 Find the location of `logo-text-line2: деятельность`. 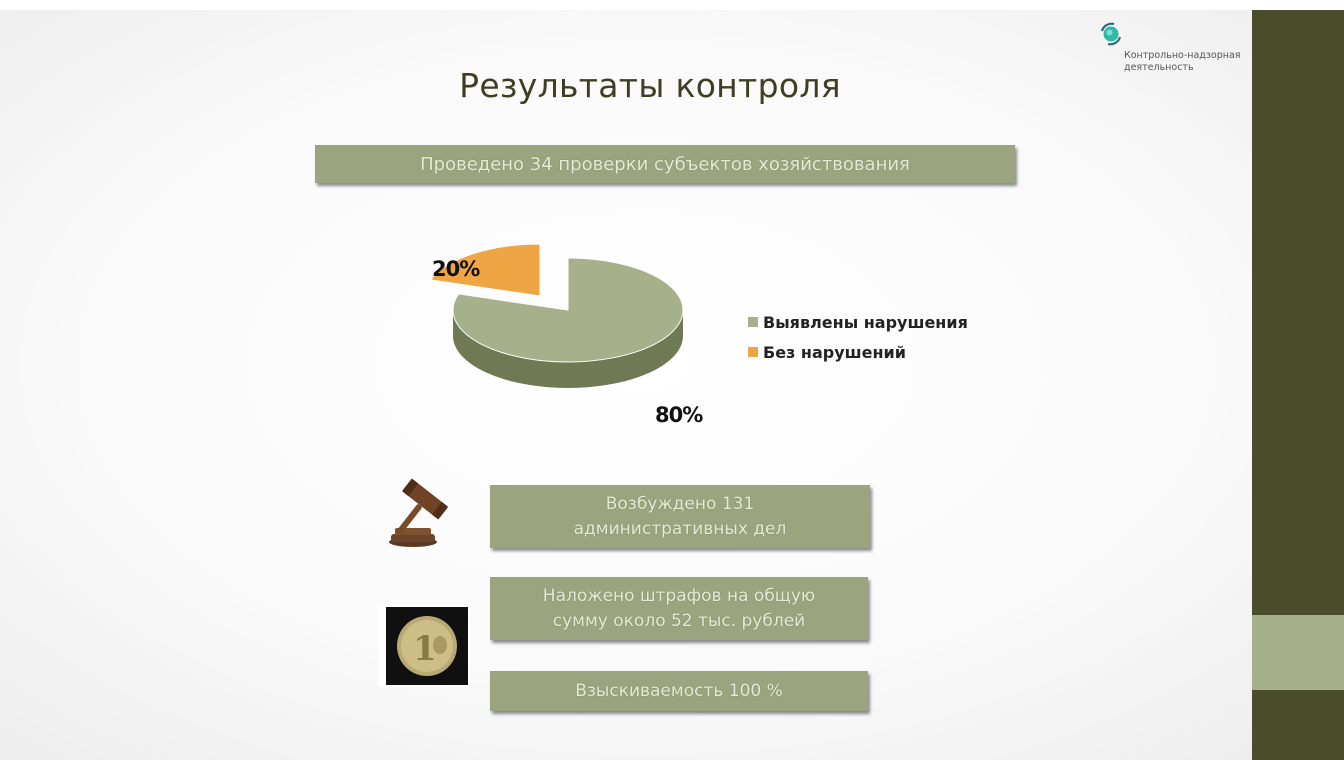

logo-text-line2: деятельность is located at coordinates (1159, 67).